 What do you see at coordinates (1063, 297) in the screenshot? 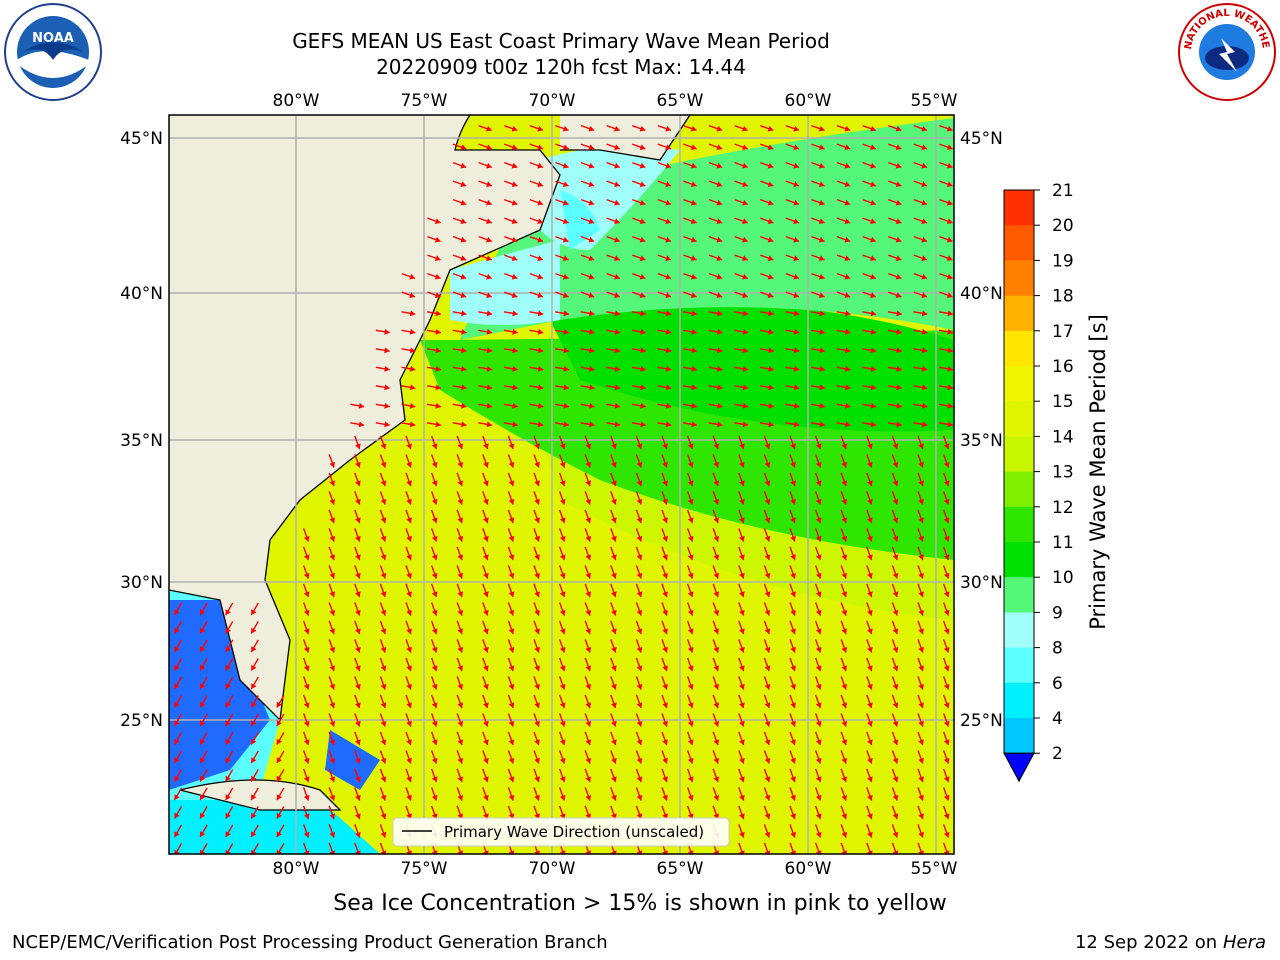
I see `colorbar-tick-label: 18` at bounding box center [1063, 297].